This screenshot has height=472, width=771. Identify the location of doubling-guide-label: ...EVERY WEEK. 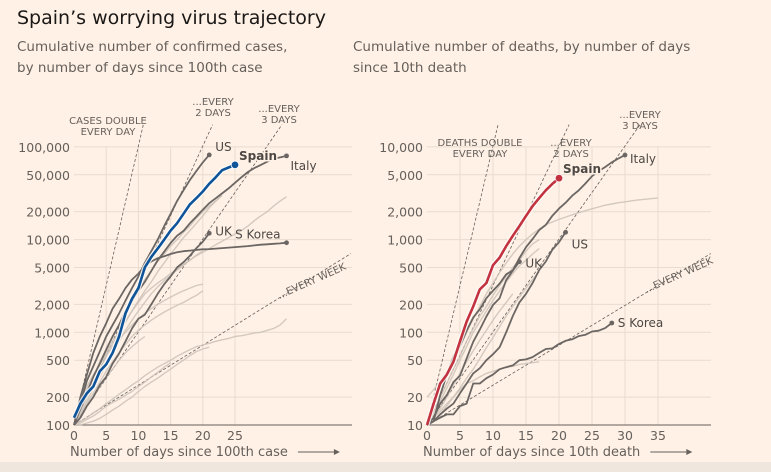
(679, 276).